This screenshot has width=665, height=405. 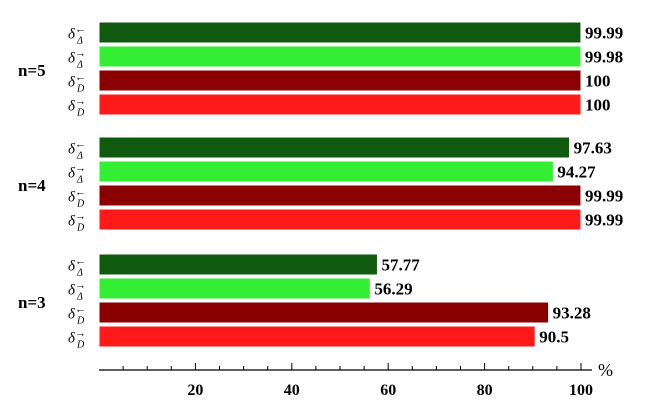 What do you see at coordinates (195, 390) in the screenshot?
I see `x-tick-label: 20` at bounding box center [195, 390].